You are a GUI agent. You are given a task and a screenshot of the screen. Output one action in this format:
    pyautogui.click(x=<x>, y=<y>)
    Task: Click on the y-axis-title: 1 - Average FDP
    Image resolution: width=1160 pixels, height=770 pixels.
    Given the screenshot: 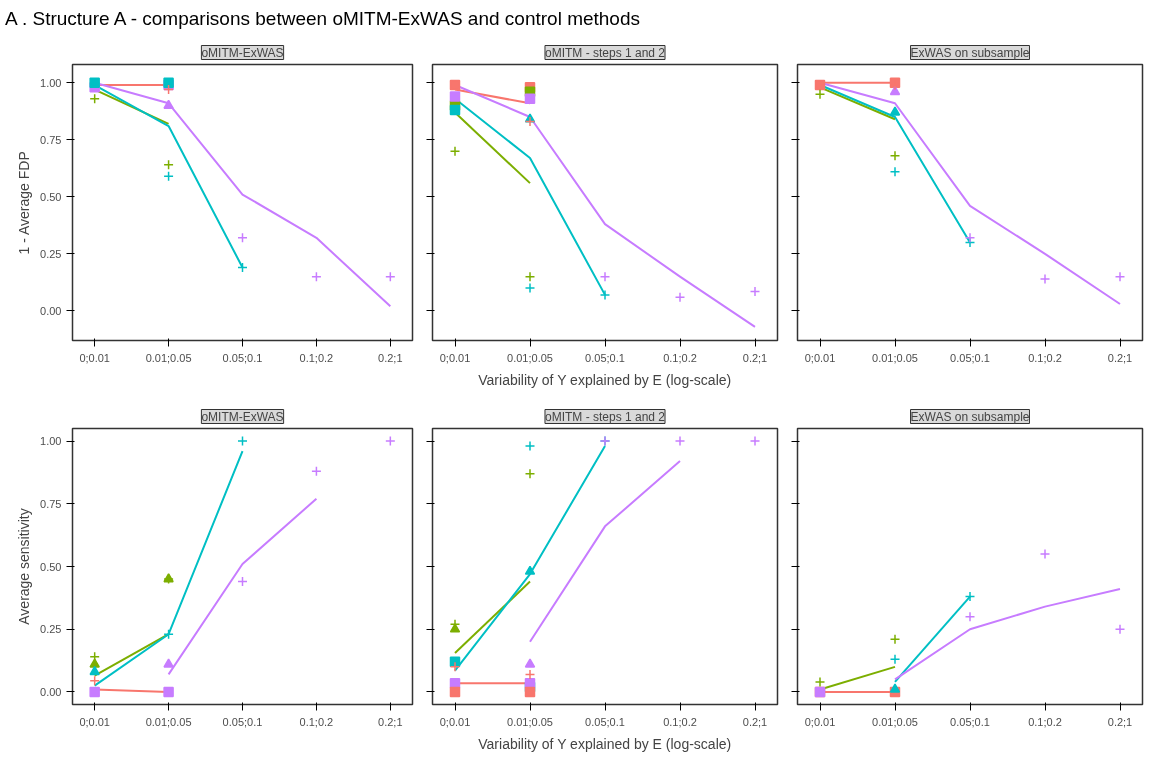 What is the action you would take?
    pyautogui.click(x=24, y=203)
    